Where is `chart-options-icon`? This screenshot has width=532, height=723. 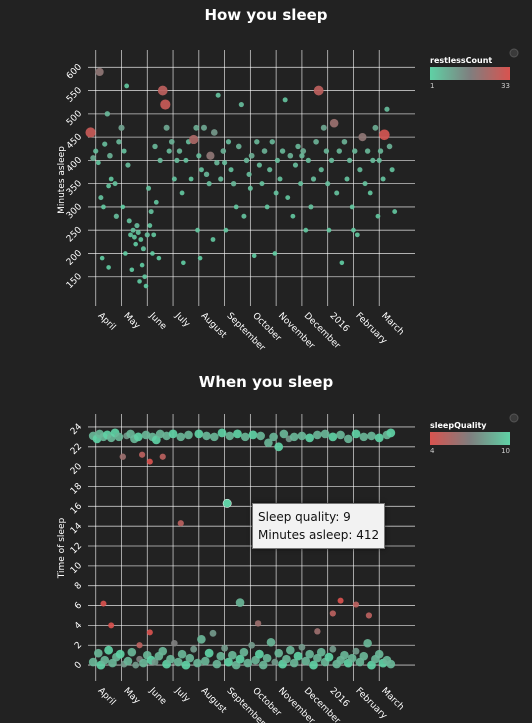 chart-options-icon is located at coordinates (514, 418).